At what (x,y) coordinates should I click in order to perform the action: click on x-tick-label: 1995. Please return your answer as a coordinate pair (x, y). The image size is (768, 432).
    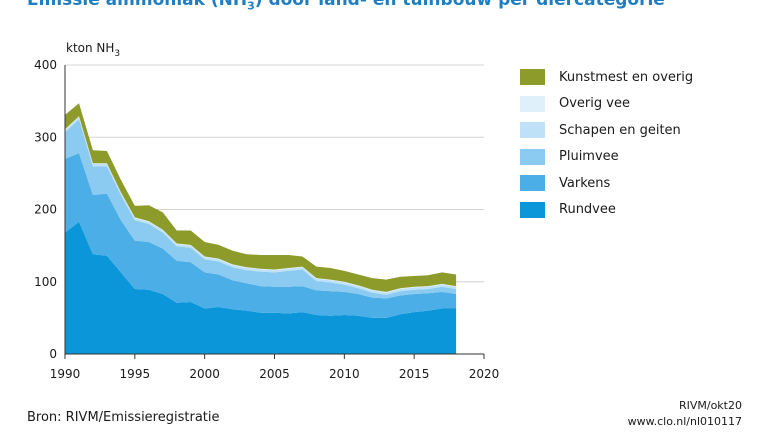
    Looking at the image, I should click on (135, 374).